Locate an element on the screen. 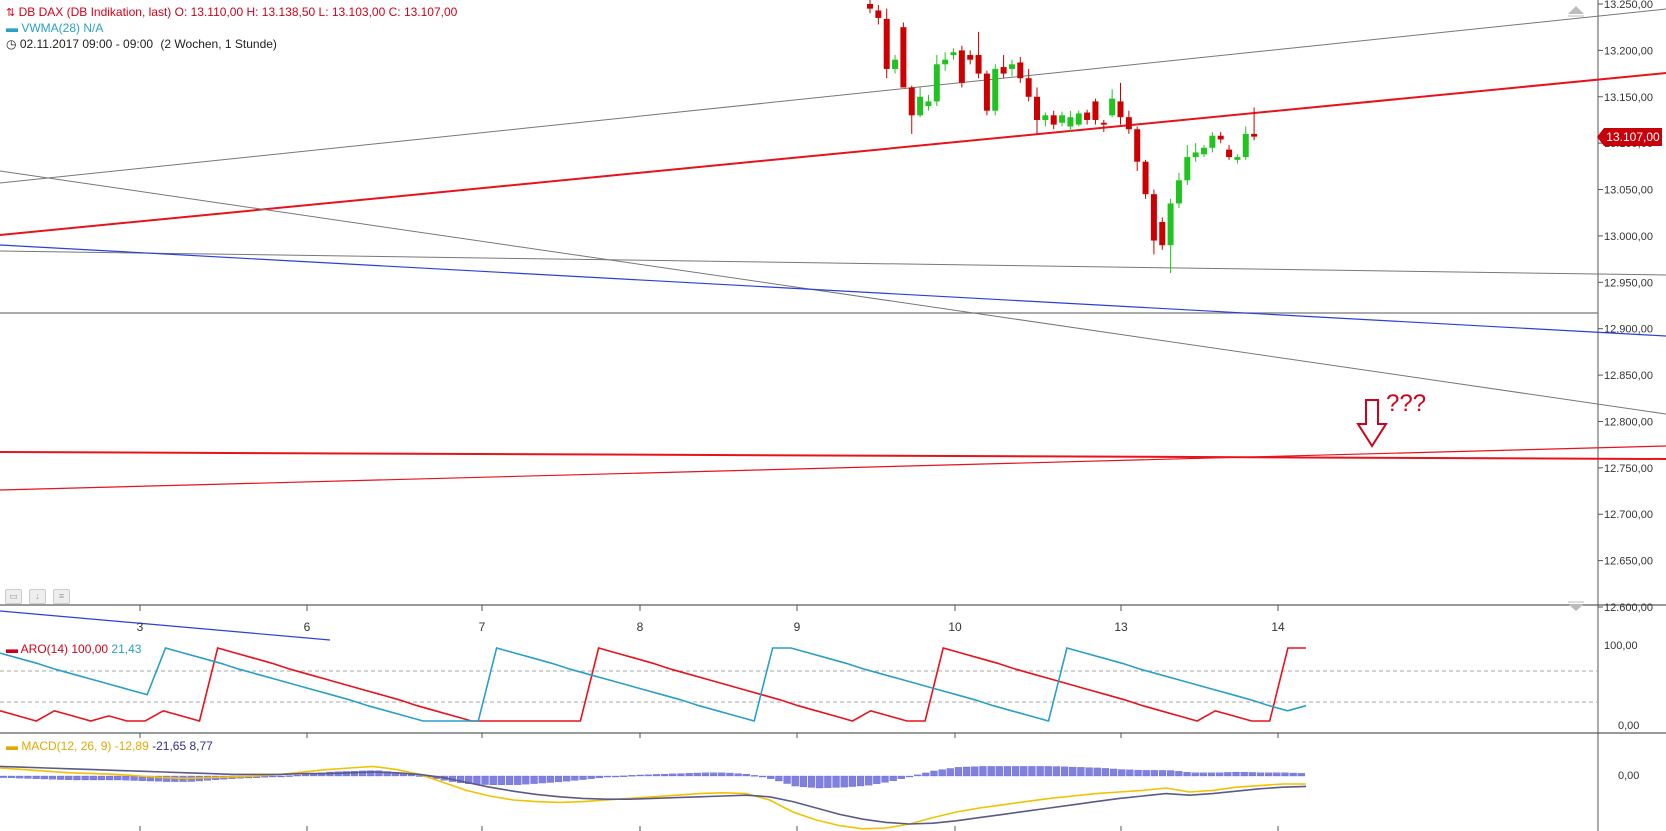 The image size is (1666, 831). scroll-up-icon is located at coordinates (1576, 11).